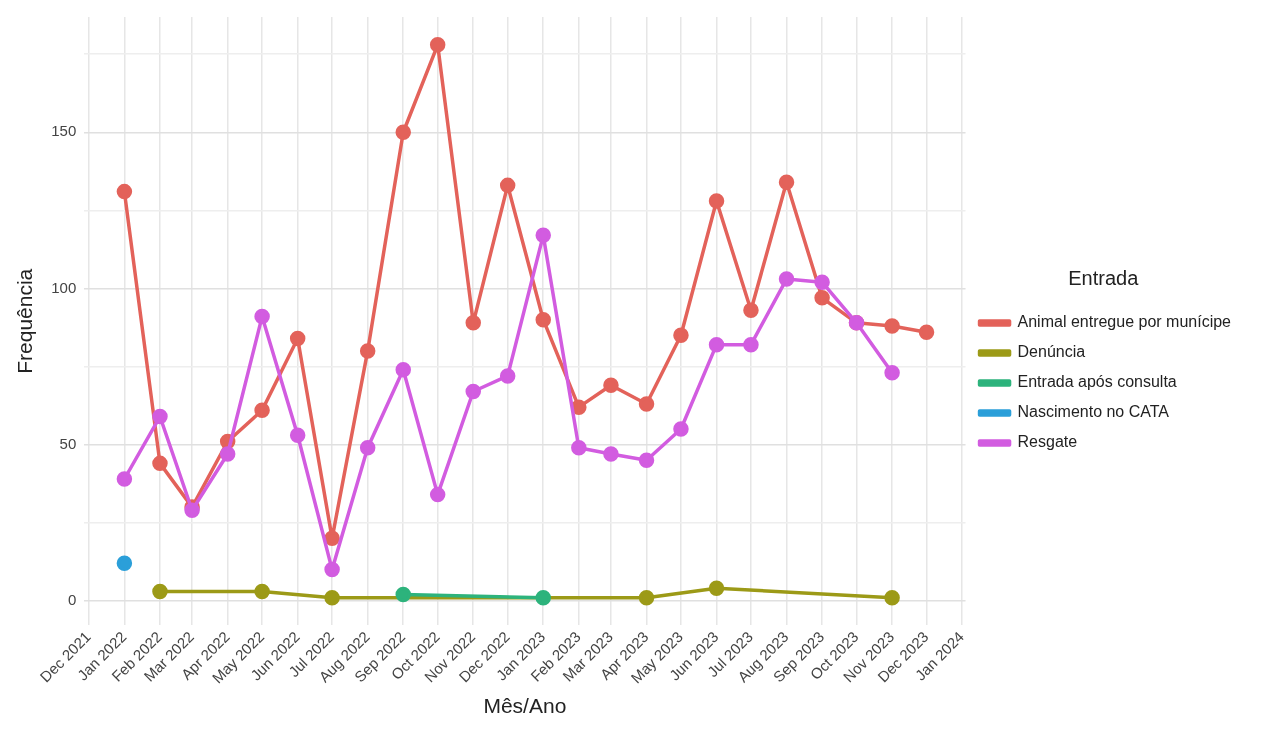 The width and height of the screenshot is (1271, 729). I want to click on legend-title: Entrada, so click(1104, 277).